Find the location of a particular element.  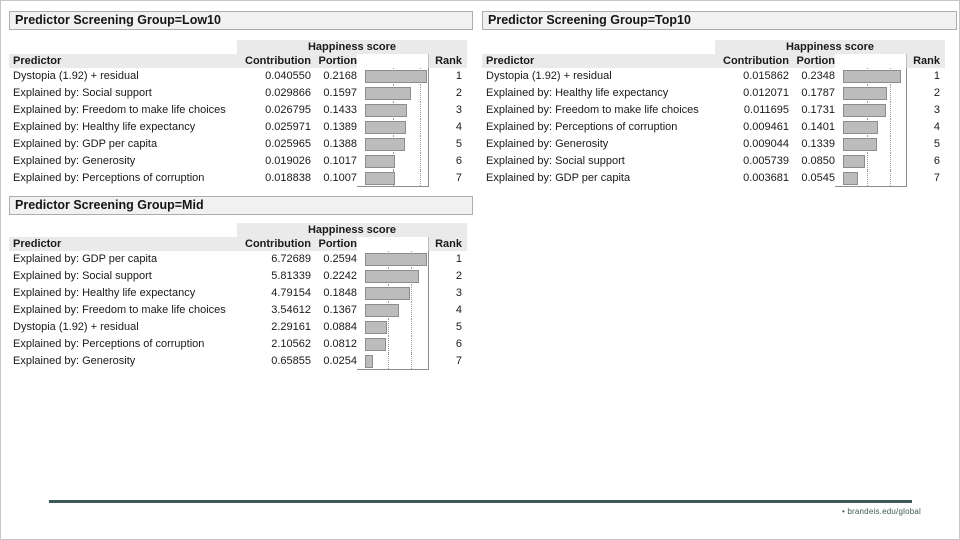

report-title-mid: Predictor Screening Group=Mid is located at coordinates (241, 205).